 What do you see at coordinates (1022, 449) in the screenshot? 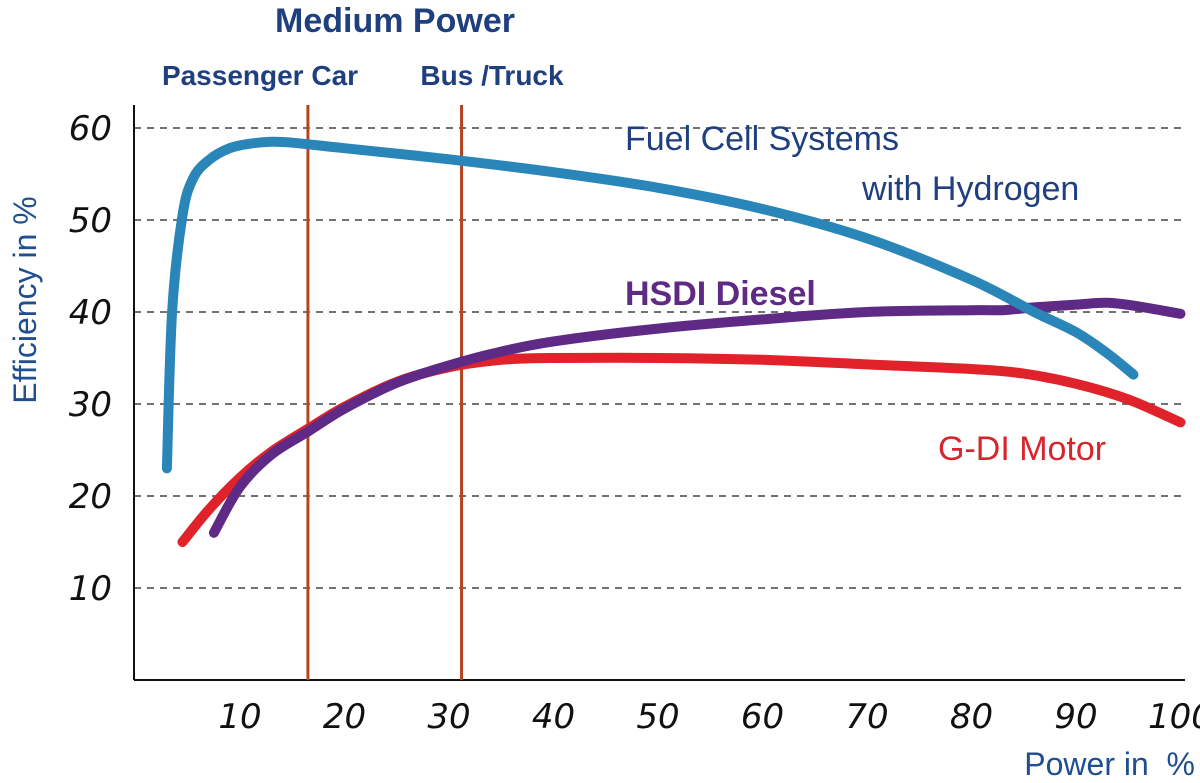
I see `series-label-gdi-motor: G-DI Motor` at bounding box center [1022, 449].